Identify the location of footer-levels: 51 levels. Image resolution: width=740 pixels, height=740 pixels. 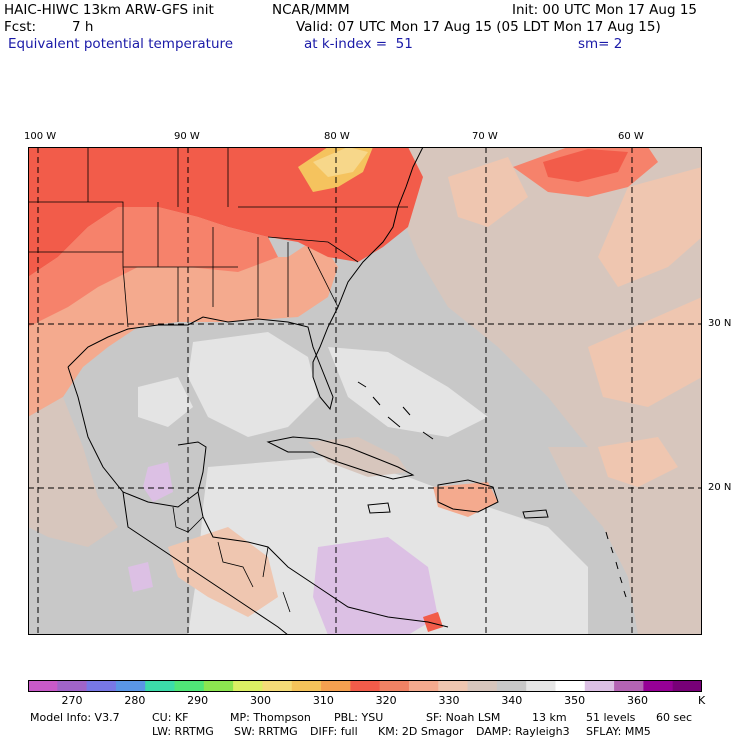
(611, 717).